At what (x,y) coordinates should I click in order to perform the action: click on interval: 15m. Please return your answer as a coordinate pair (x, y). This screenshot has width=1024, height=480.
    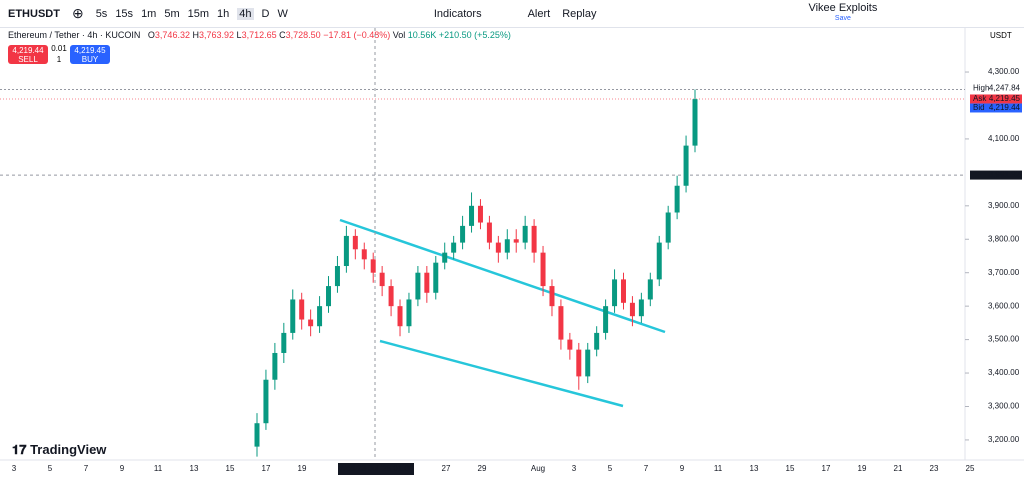
    Looking at the image, I should click on (198, 13).